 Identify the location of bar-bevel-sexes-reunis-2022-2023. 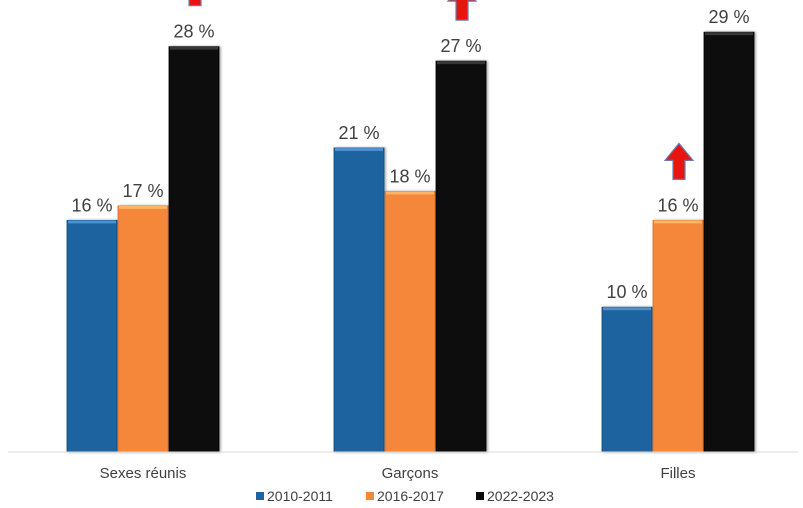
(194, 48).